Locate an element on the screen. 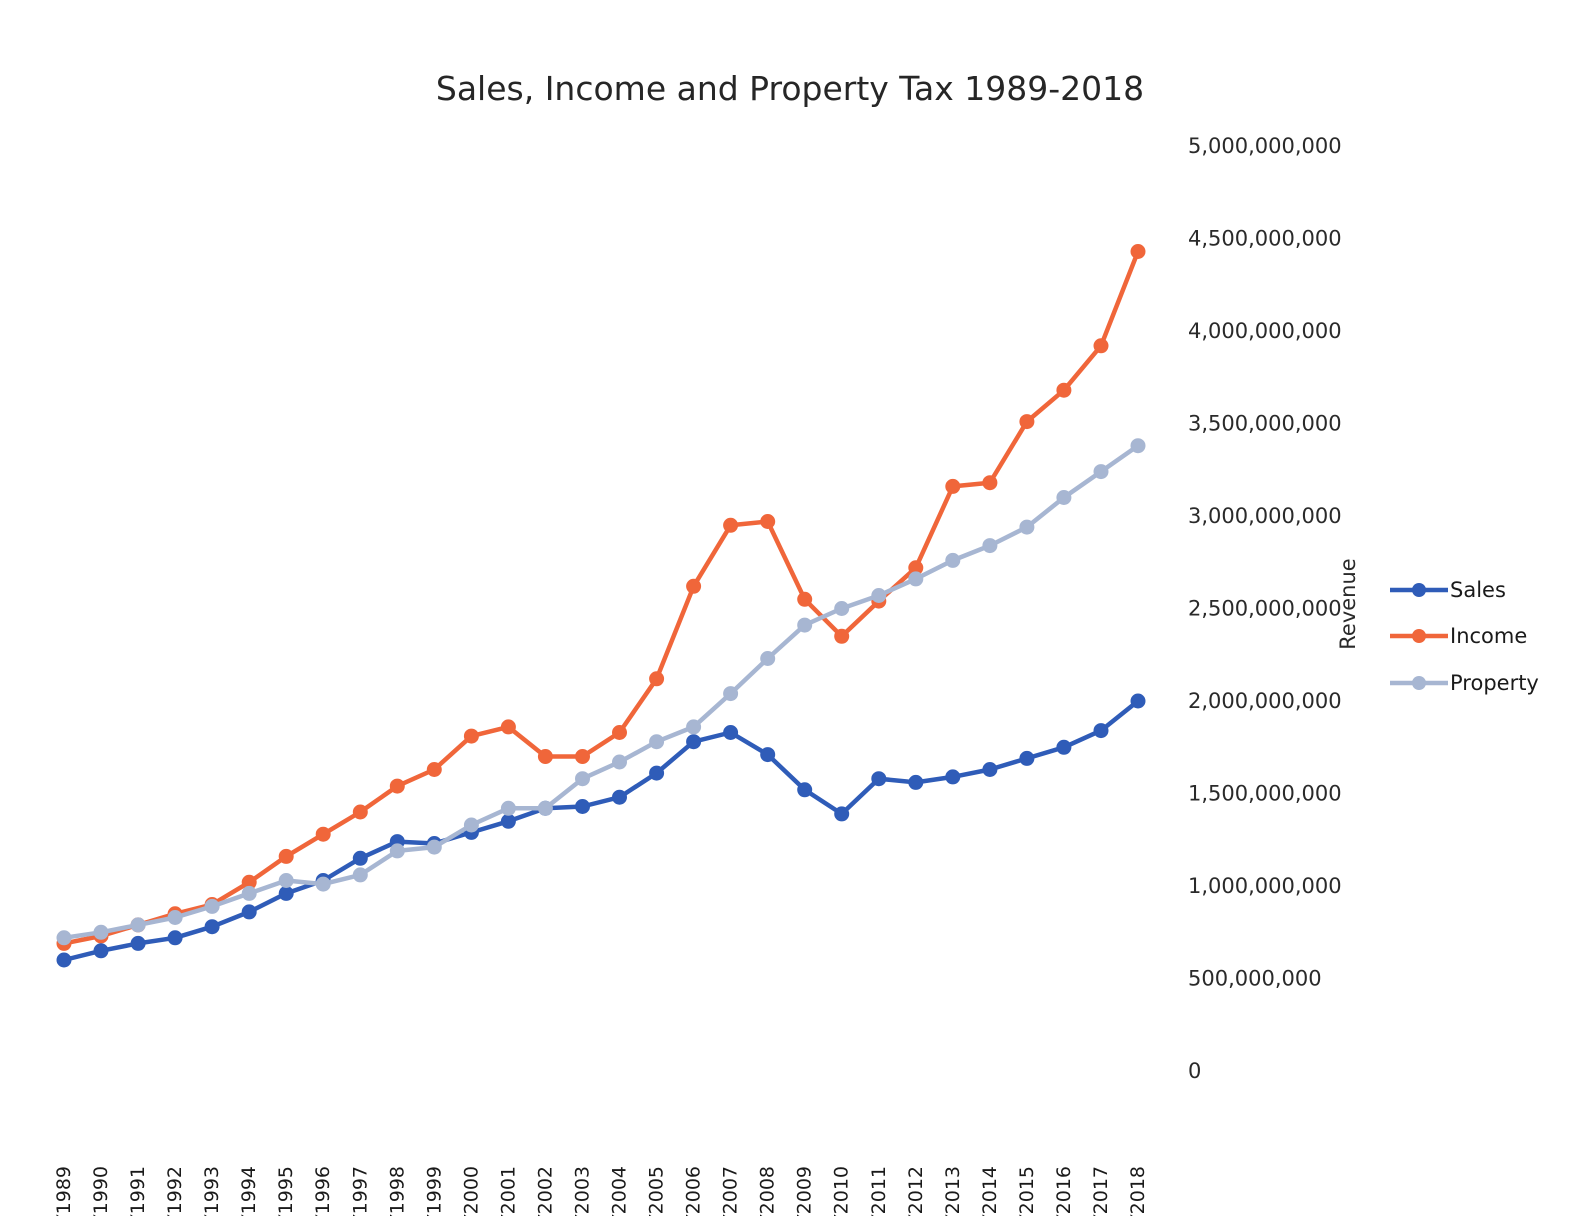 The image size is (1588, 1216). y-tick-label: 4,000,000,000 is located at coordinates (1265, 331).